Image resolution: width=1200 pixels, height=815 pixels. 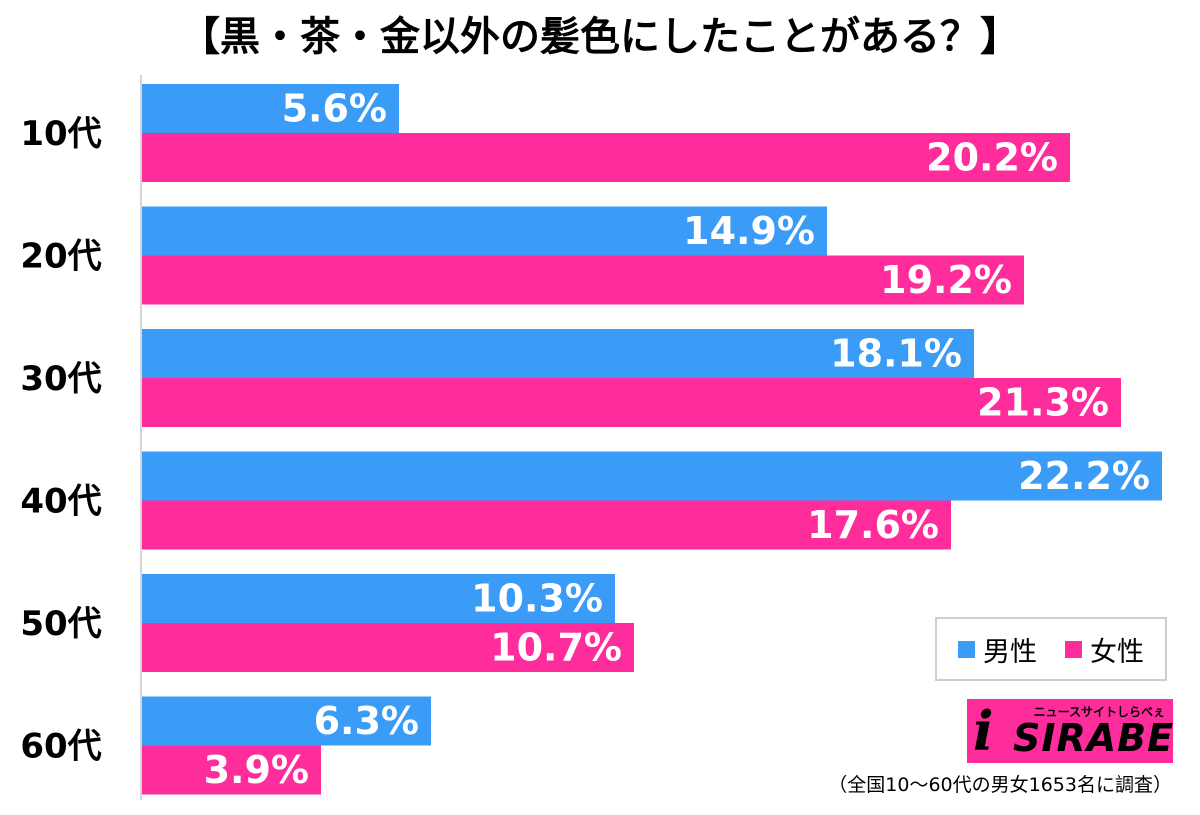 I want to click on legend-item-male: 男性, so click(x=997, y=649).